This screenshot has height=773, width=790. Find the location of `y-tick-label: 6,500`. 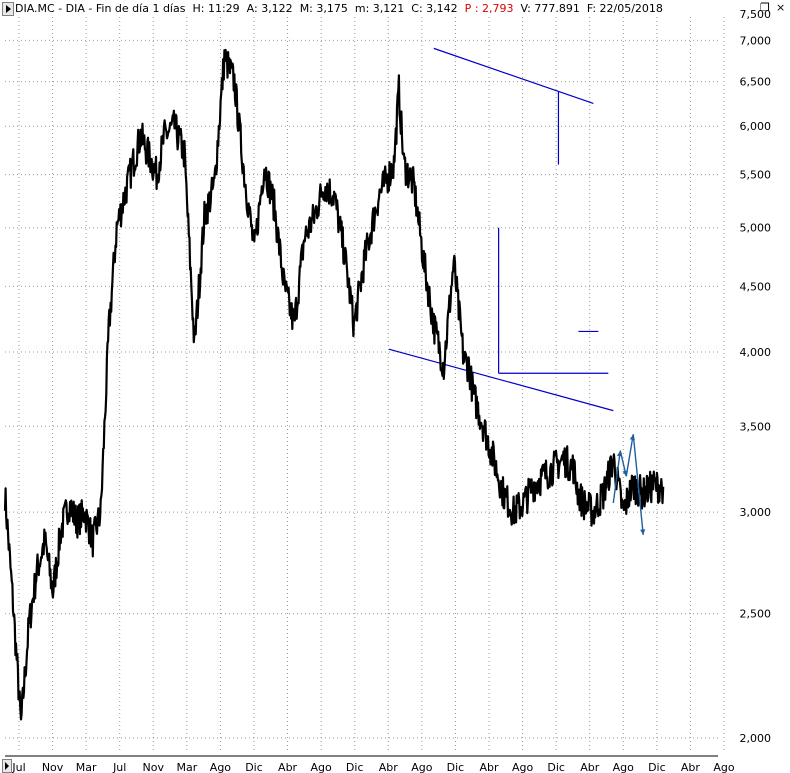

y-tick-label: 6,500 is located at coordinates (756, 82).